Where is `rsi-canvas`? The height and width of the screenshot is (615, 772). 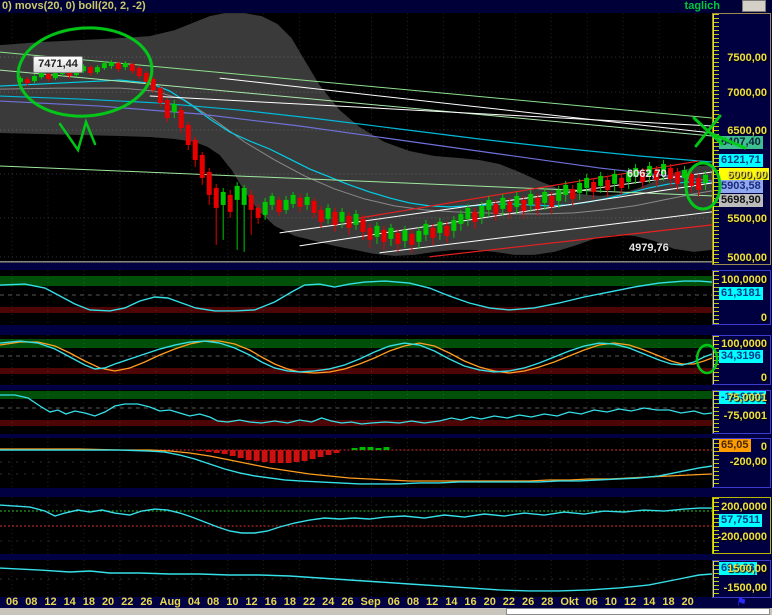
rsi-canvas is located at coordinates (356, 297).